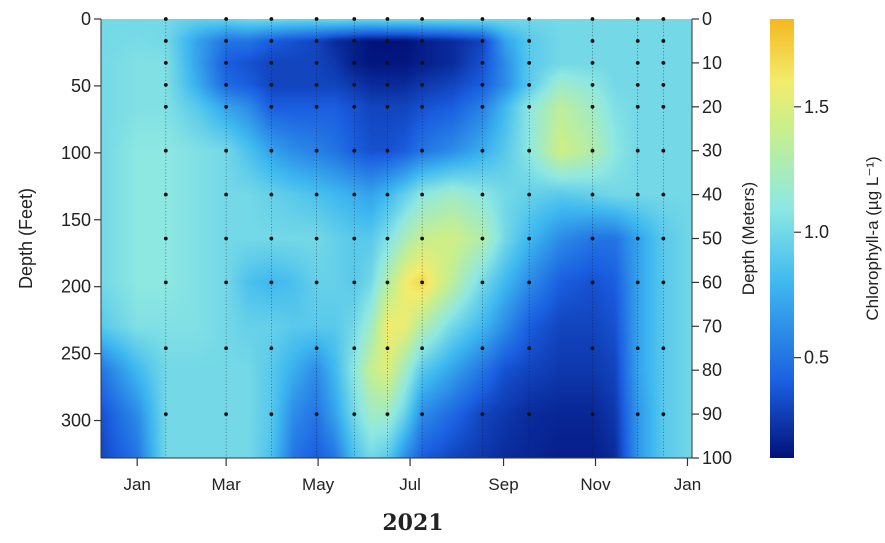 The height and width of the screenshot is (543, 885). Describe the element at coordinates (26, 238) in the screenshot. I see `left-axis-label: Depth (Feet)` at that location.